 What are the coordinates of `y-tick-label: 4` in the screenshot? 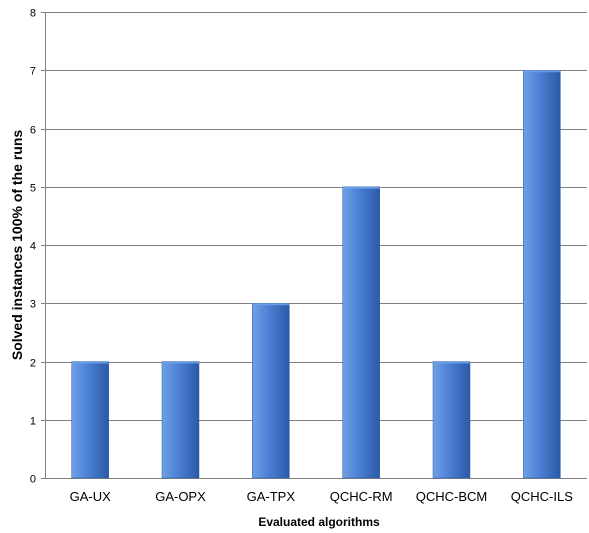 It's located at (33, 247).